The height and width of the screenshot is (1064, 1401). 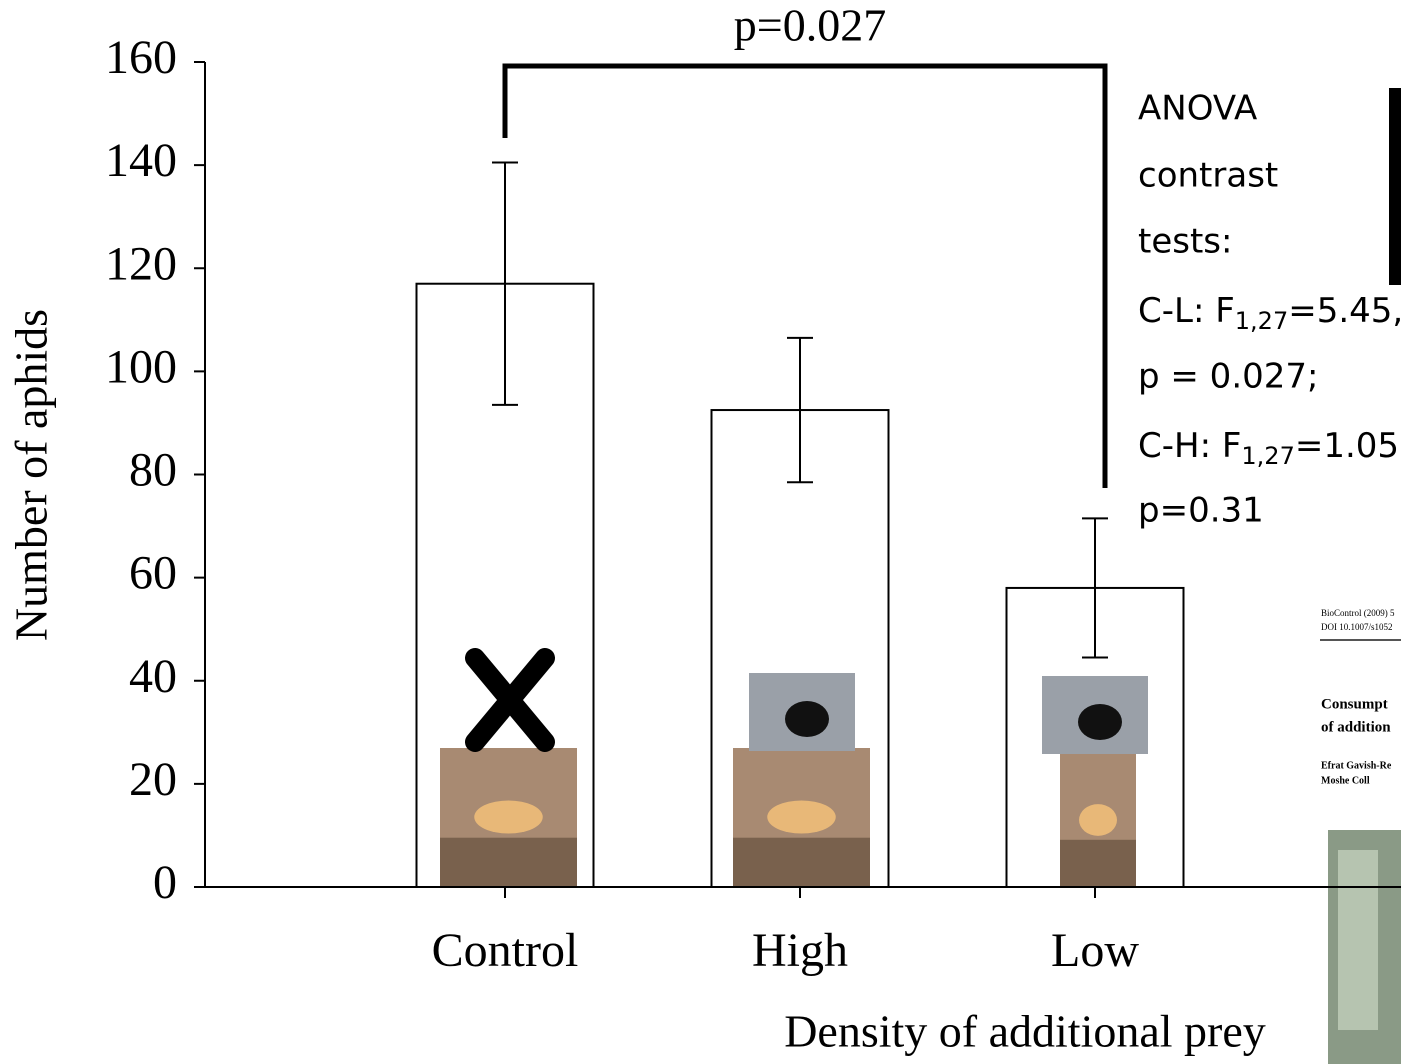 What do you see at coordinates (1354, 704) in the screenshot?
I see `inset-text: Consumpt` at bounding box center [1354, 704].